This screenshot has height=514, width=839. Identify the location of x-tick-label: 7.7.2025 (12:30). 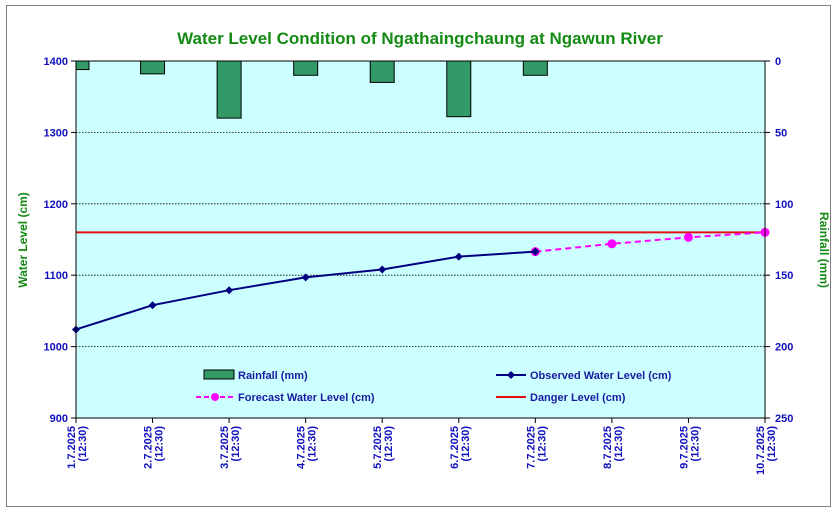
(536, 447).